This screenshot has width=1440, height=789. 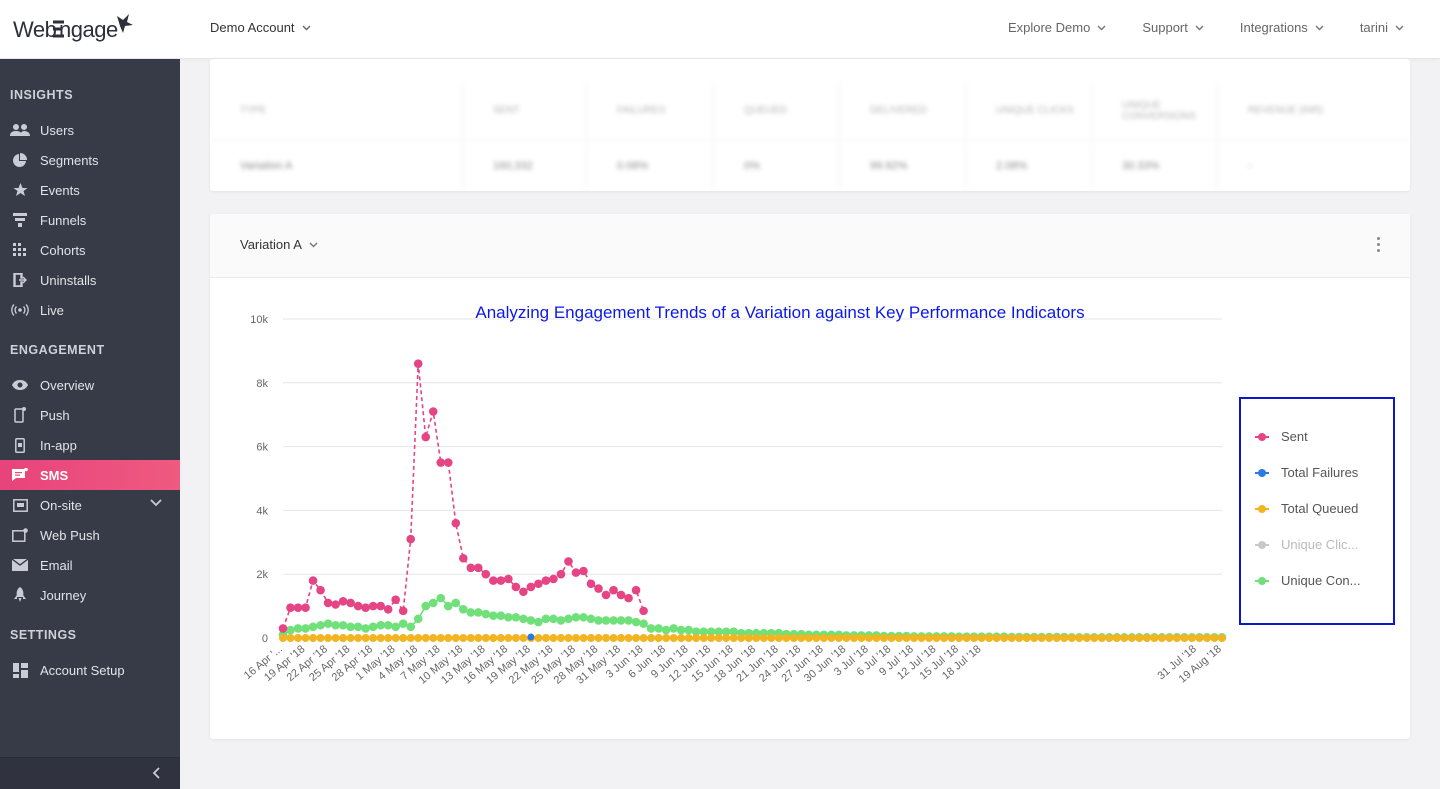 I want to click on sidebar-item-overview: Overview, so click(x=90, y=385).